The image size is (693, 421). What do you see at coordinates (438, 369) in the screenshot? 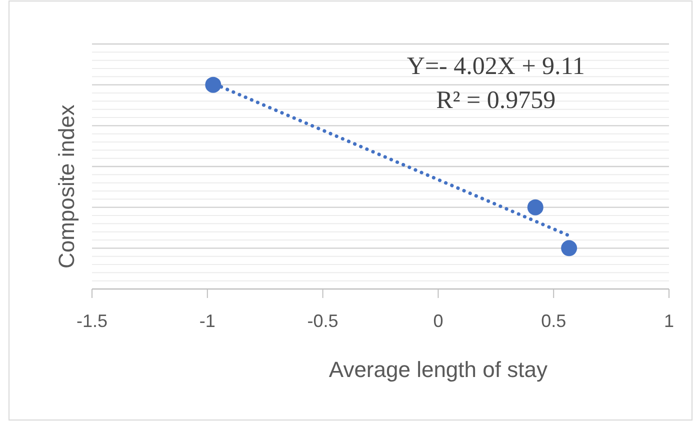
I see `x-axis-title: Average length of stay` at bounding box center [438, 369].